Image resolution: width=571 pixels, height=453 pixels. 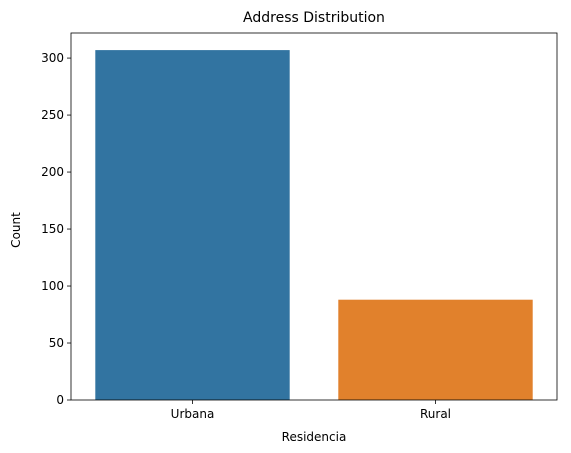 What do you see at coordinates (435, 349) in the screenshot?
I see `bar-rural` at bounding box center [435, 349].